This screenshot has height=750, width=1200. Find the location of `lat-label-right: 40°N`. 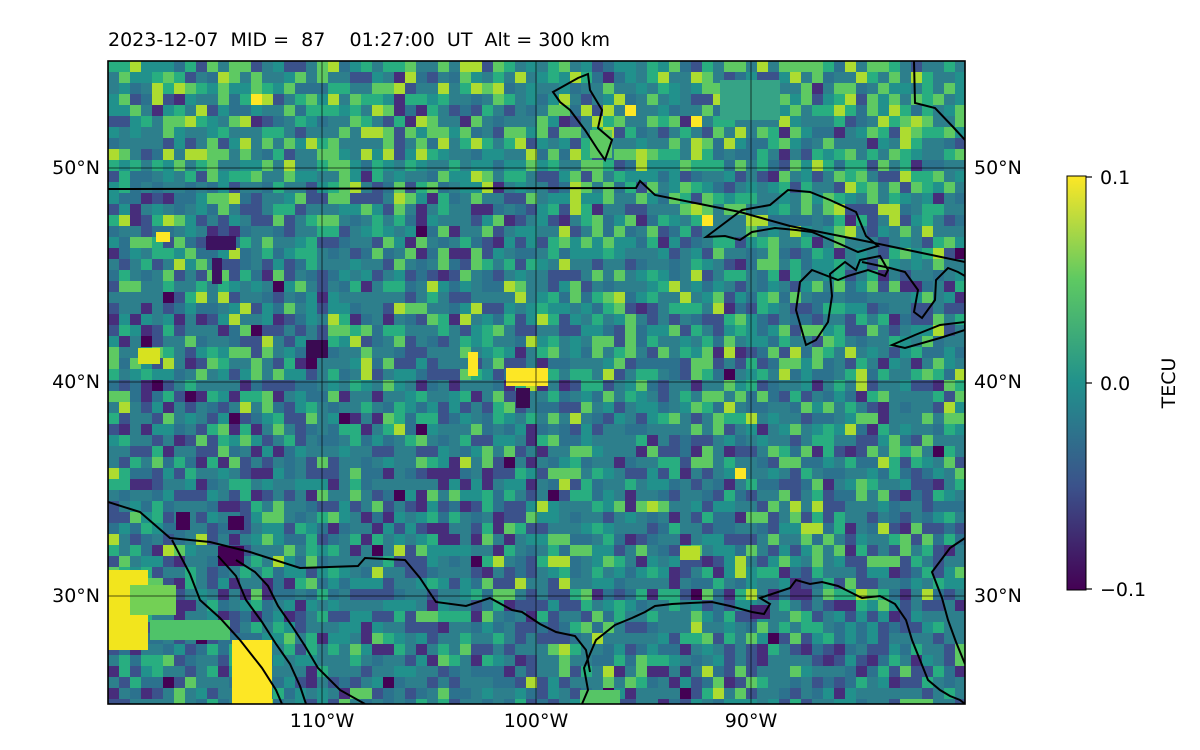

lat-label-right: 40°N is located at coordinates (998, 382).